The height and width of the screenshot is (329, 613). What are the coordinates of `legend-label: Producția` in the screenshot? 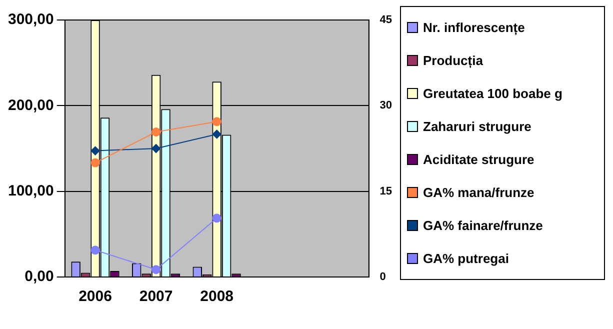 It's located at (453, 60).